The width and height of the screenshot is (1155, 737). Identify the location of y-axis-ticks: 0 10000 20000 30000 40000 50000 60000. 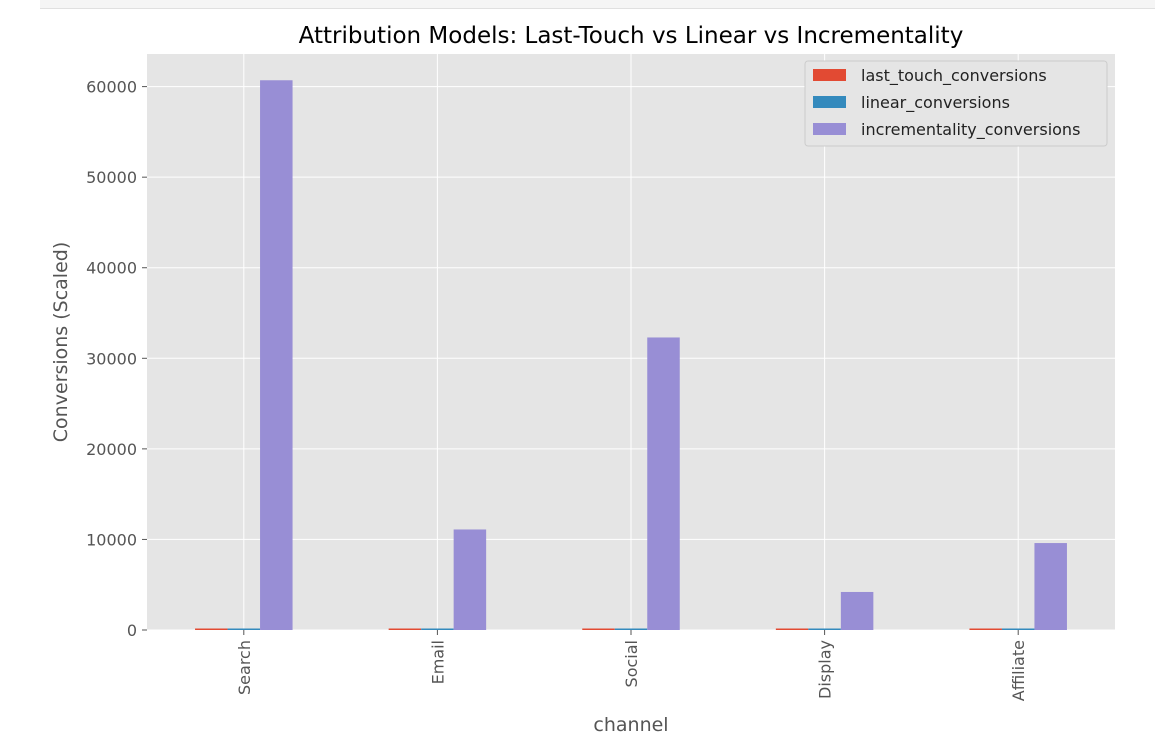
(116, 359).